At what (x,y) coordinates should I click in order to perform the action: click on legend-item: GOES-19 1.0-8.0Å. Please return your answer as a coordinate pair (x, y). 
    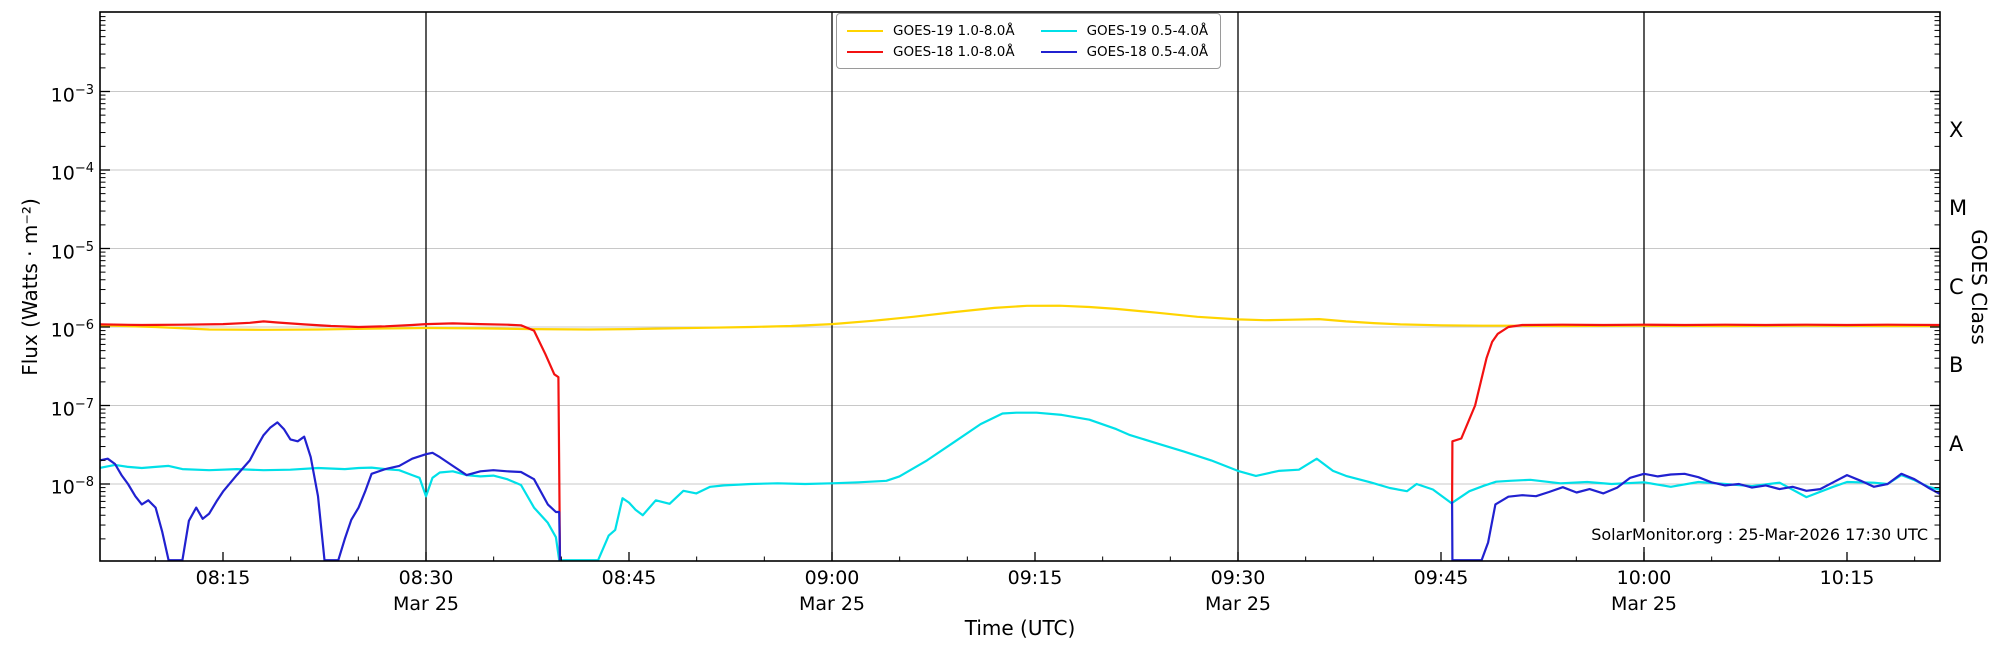
    Looking at the image, I should click on (931, 30).